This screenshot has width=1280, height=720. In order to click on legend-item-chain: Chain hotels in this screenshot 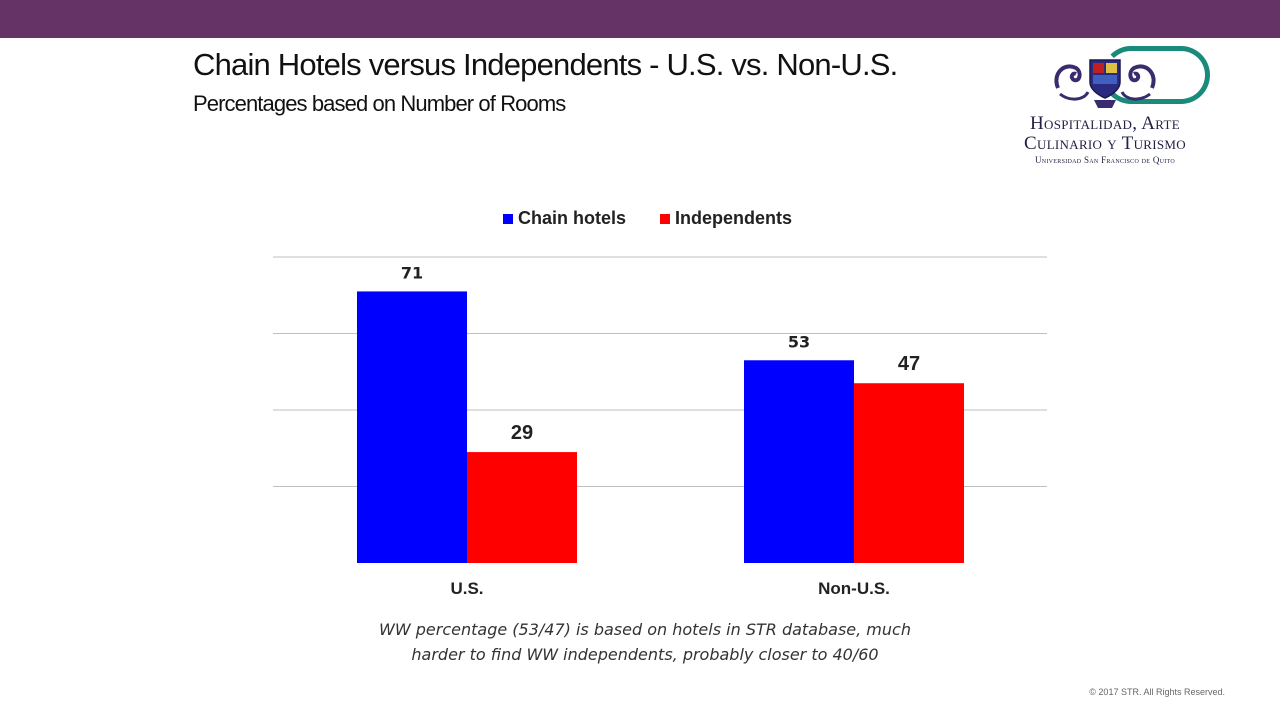, I will do `click(564, 218)`.